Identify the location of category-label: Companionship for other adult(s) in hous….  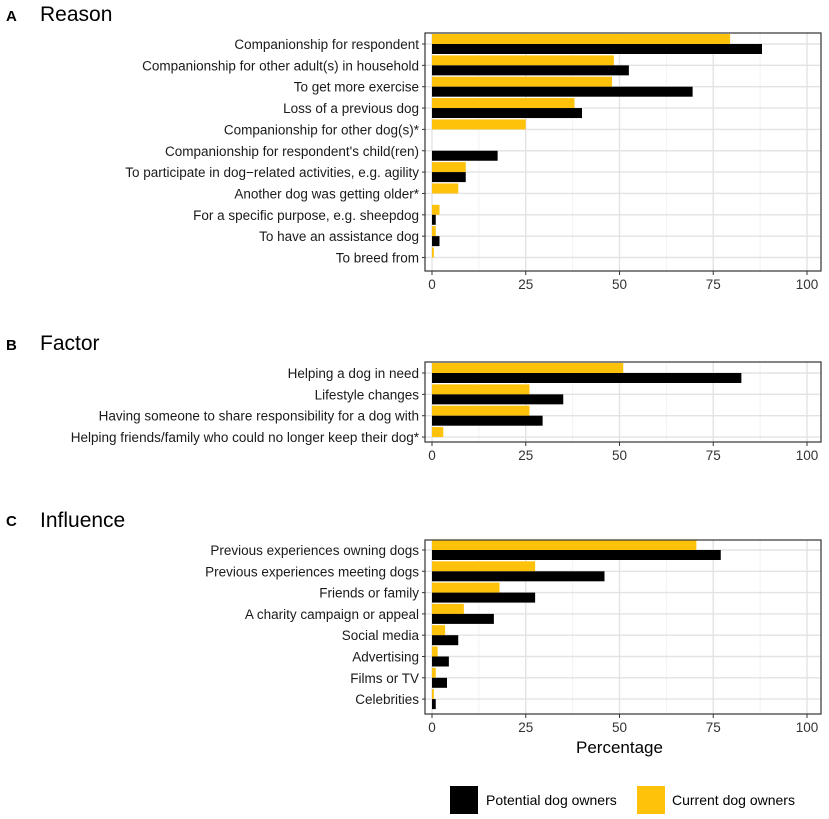
(280, 65).